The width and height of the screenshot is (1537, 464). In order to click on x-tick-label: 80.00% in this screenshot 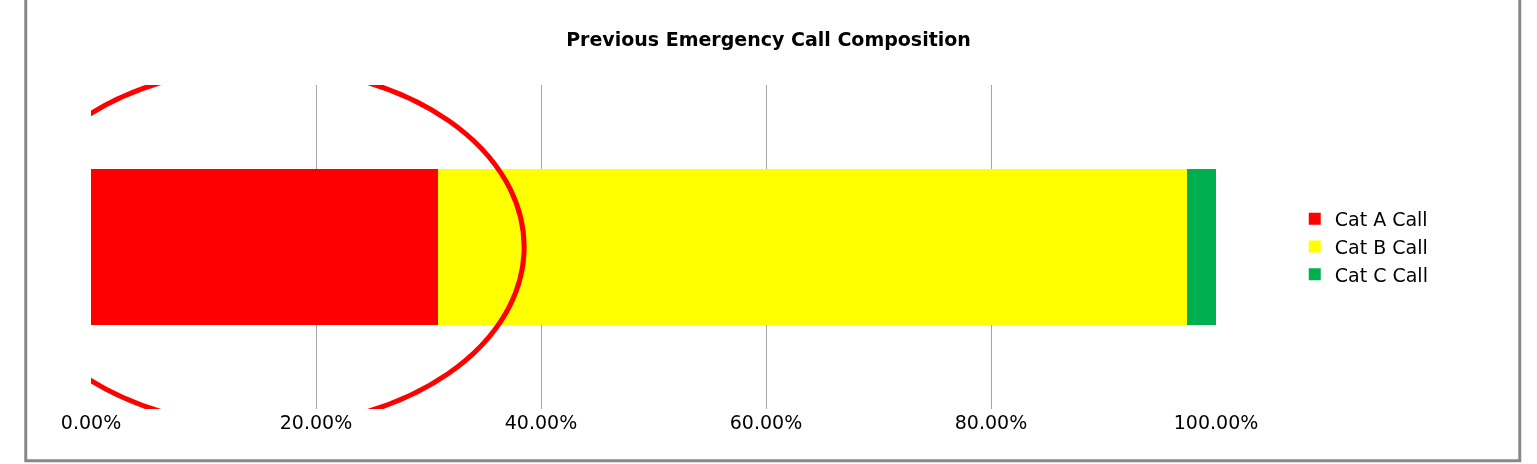, I will do `click(991, 422)`.